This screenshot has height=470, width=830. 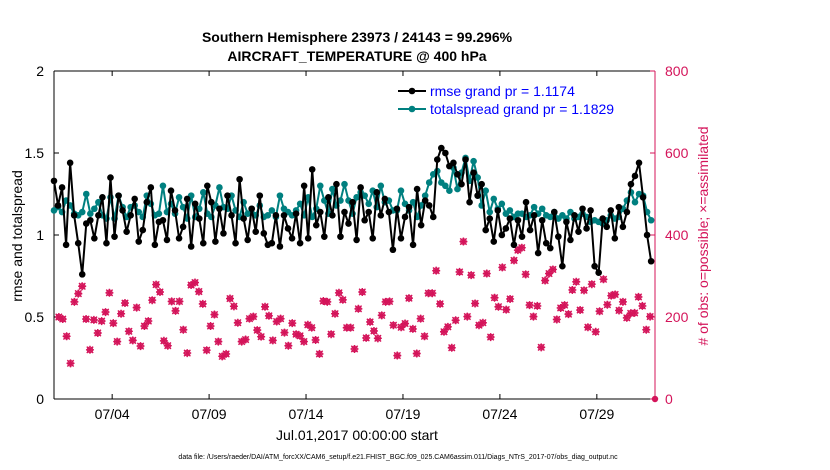 I want to click on legend-rmse-label: rmse grand pr = 1.1174, so click(x=502, y=91).